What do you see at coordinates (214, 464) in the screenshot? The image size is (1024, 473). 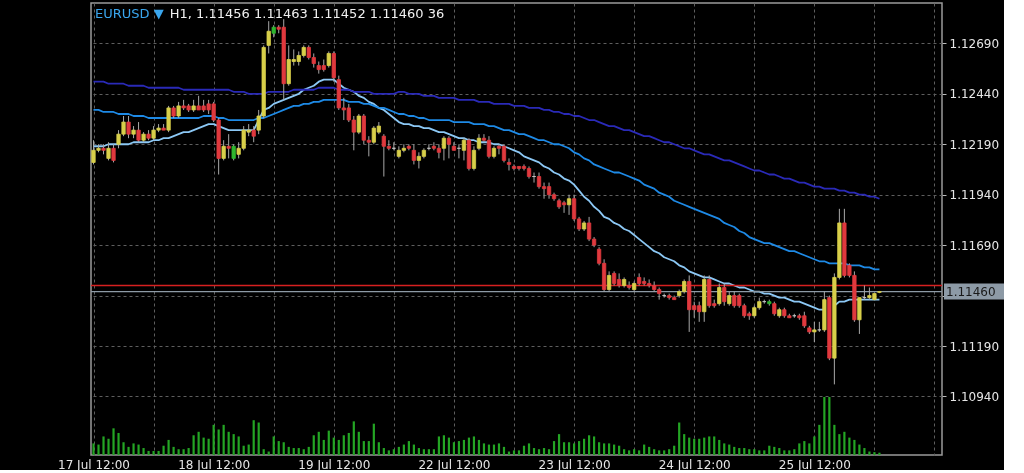 I see `x-tick-label: 18 Jul 12:00` at bounding box center [214, 464].